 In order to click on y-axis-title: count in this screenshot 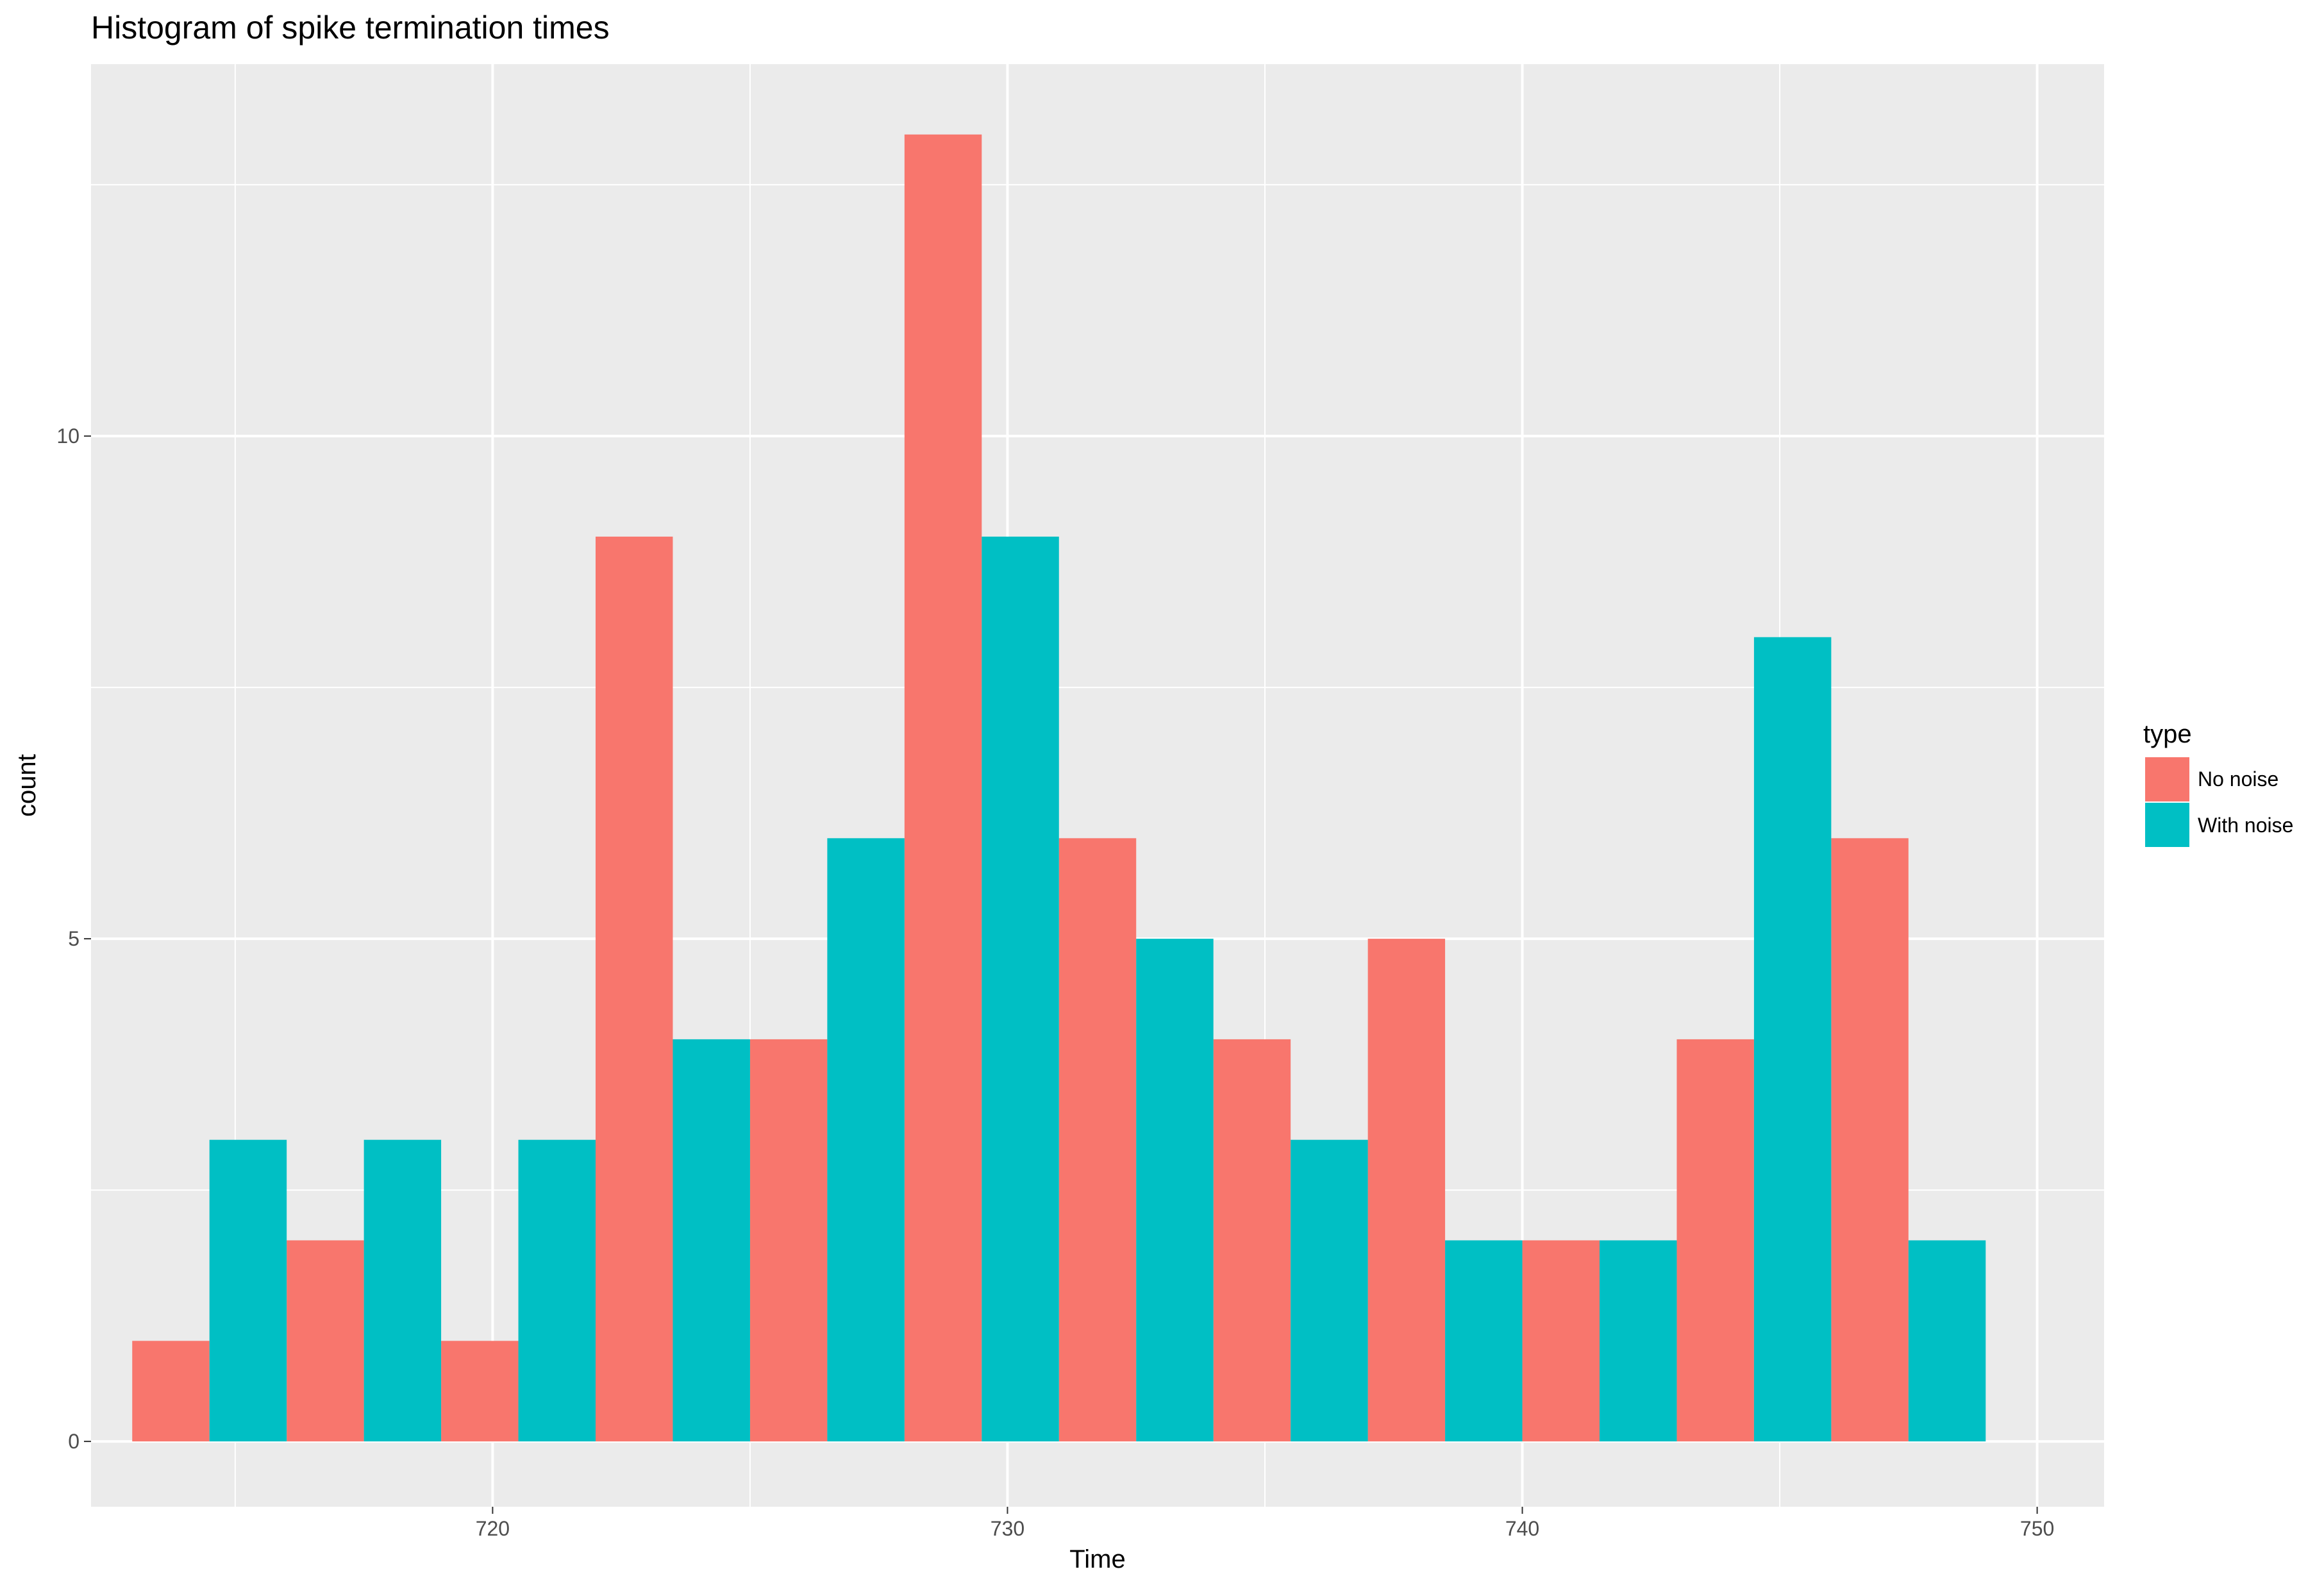, I will do `click(27, 785)`.